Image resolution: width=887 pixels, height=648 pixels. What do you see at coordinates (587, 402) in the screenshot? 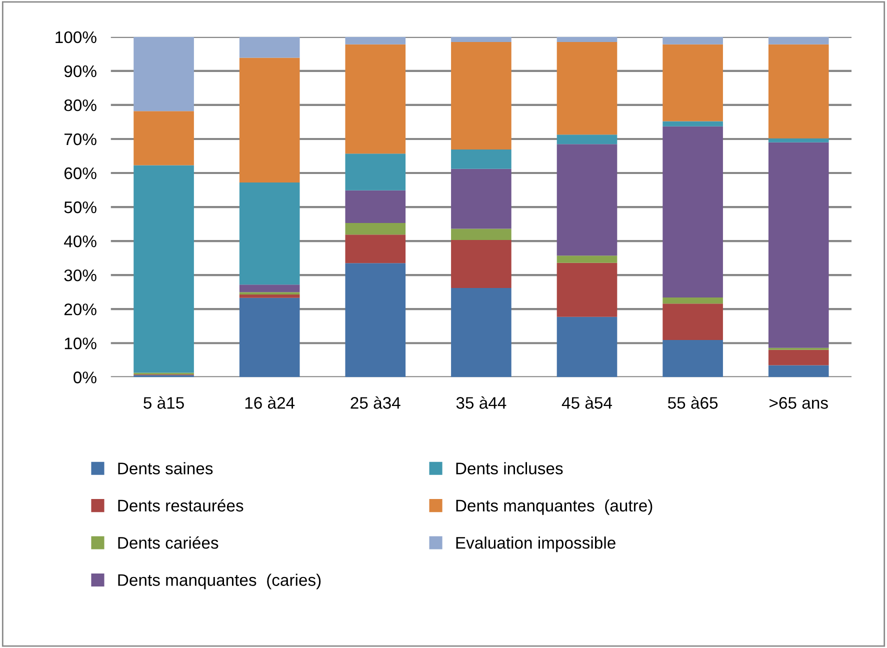
I see `x-tick-label: 45 à54` at bounding box center [587, 402].